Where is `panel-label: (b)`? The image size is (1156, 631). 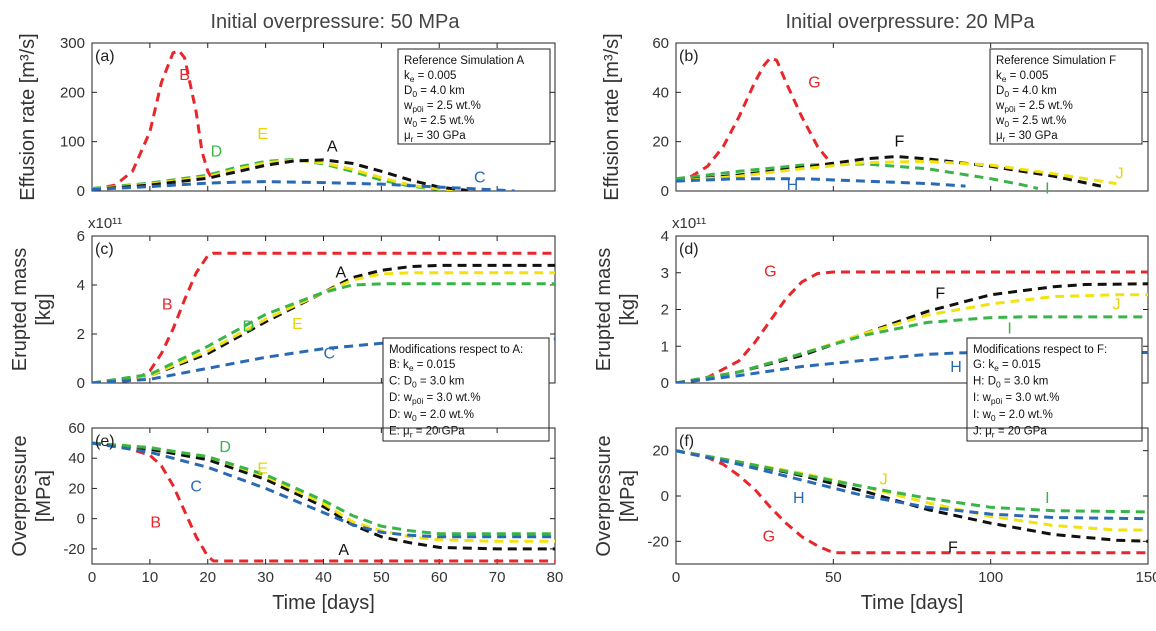 panel-label: (b) is located at coordinates (689, 56).